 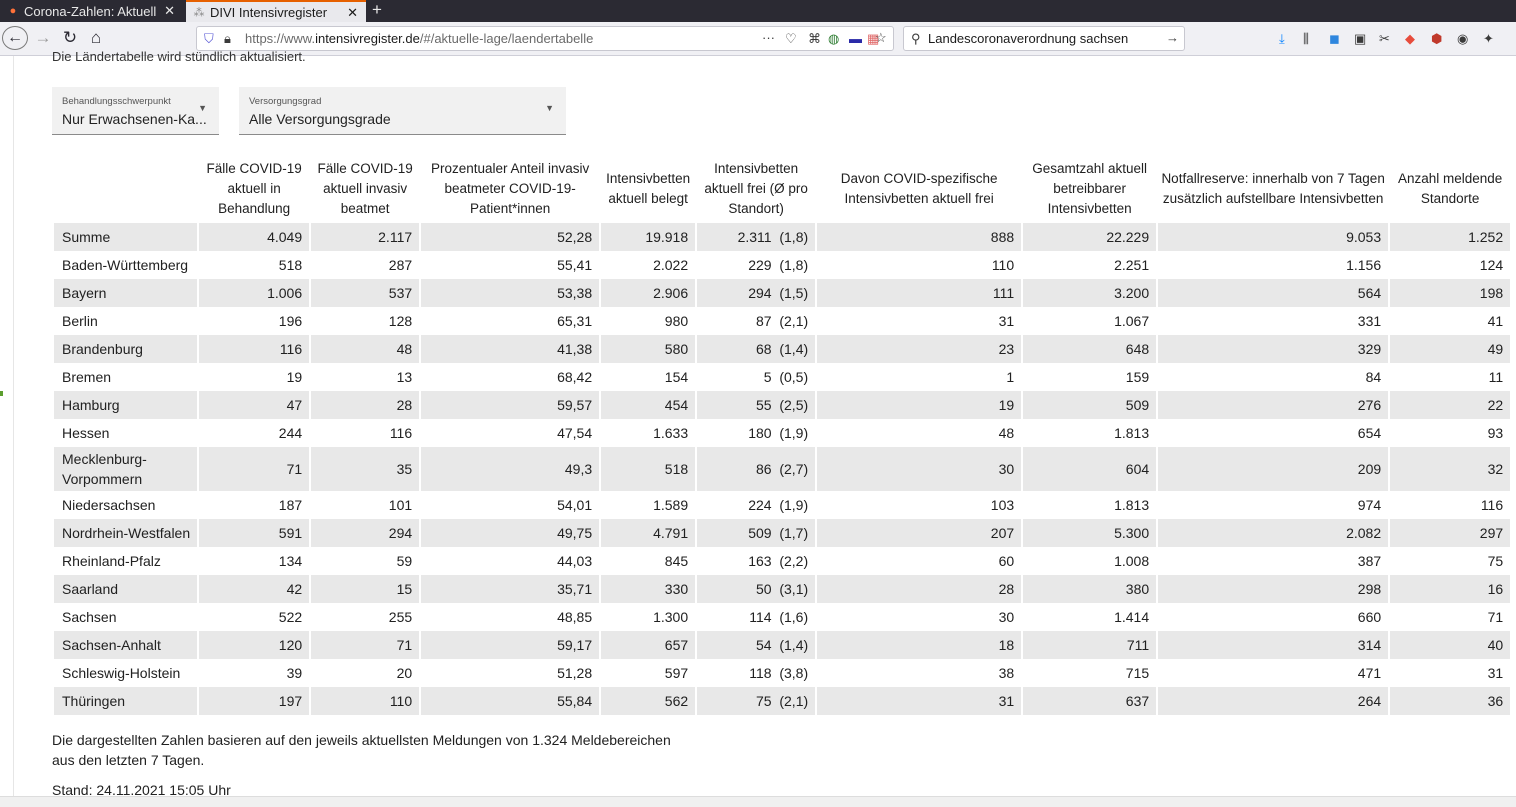 I want to click on value-cell: 44,03, so click(x=575, y=561).